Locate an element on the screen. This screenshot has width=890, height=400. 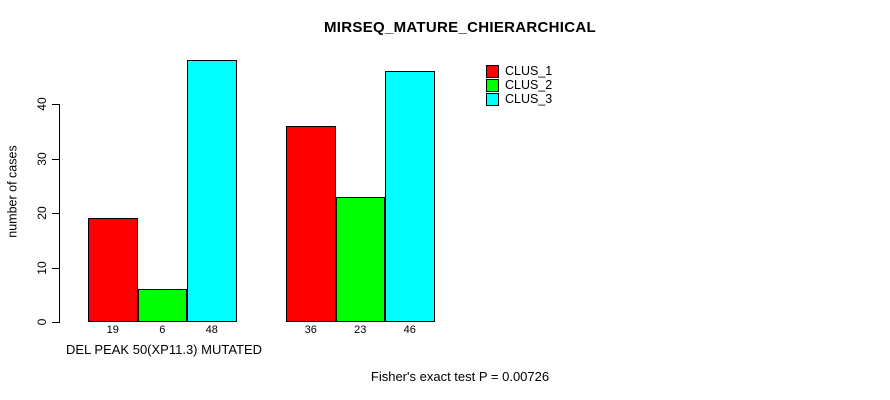
y-tick-label: 30 is located at coordinates (42, 158).